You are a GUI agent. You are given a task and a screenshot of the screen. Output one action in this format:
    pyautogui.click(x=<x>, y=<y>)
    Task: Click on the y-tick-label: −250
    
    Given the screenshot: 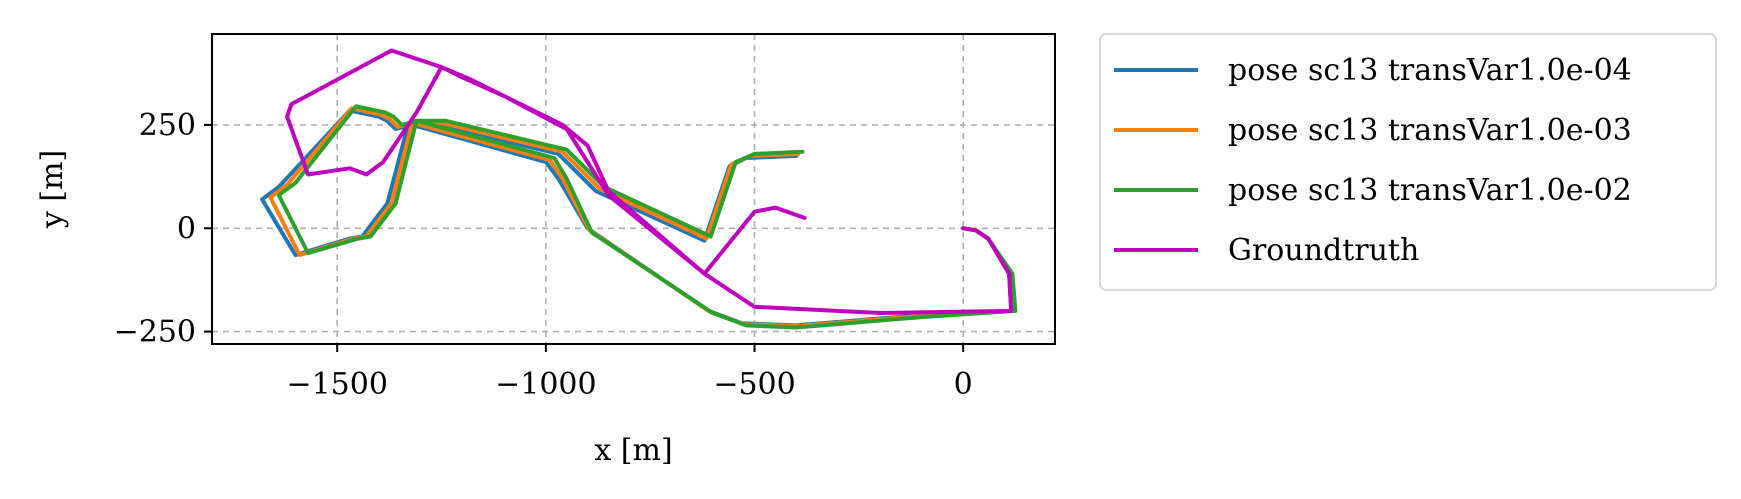 What is the action you would take?
    pyautogui.click(x=155, y=332)
    